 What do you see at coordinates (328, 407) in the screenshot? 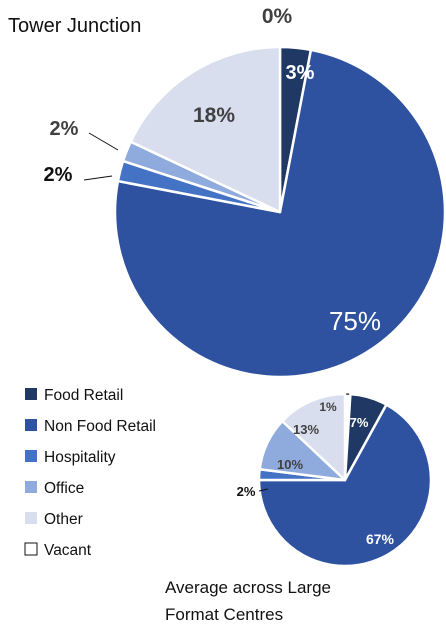
I see `data-label-vacant: 1%` at bounding box center [328, 407].